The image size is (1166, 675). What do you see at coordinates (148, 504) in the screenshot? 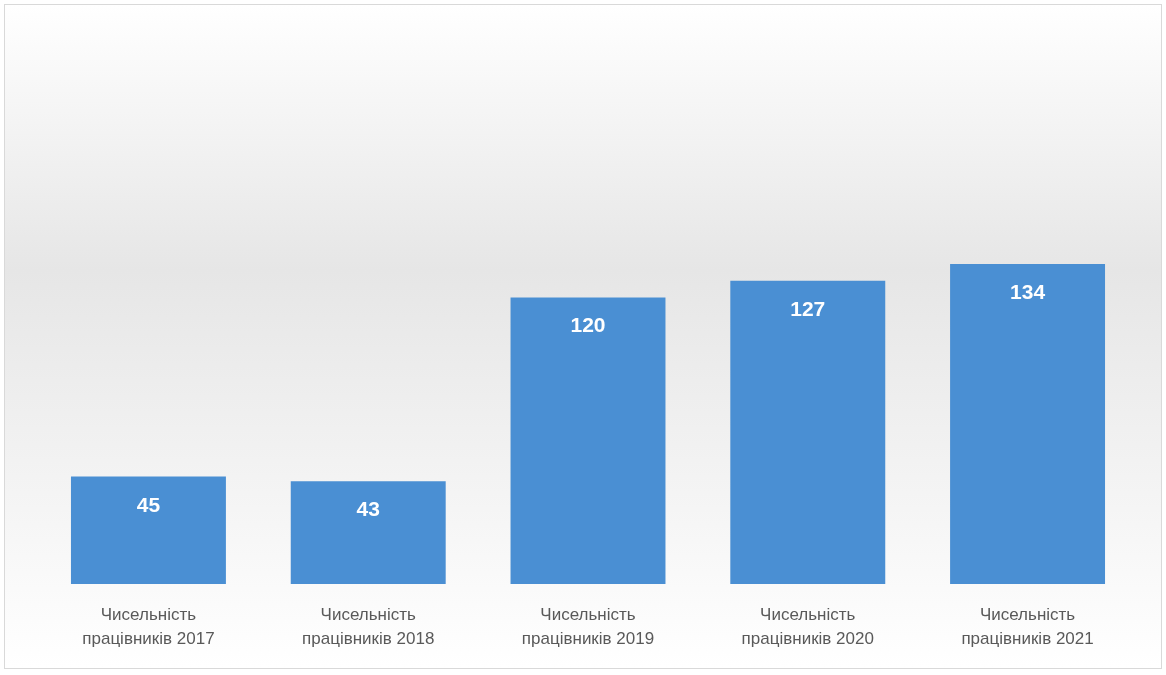
I see `data-label: 45` at bounding box center [148, 504].